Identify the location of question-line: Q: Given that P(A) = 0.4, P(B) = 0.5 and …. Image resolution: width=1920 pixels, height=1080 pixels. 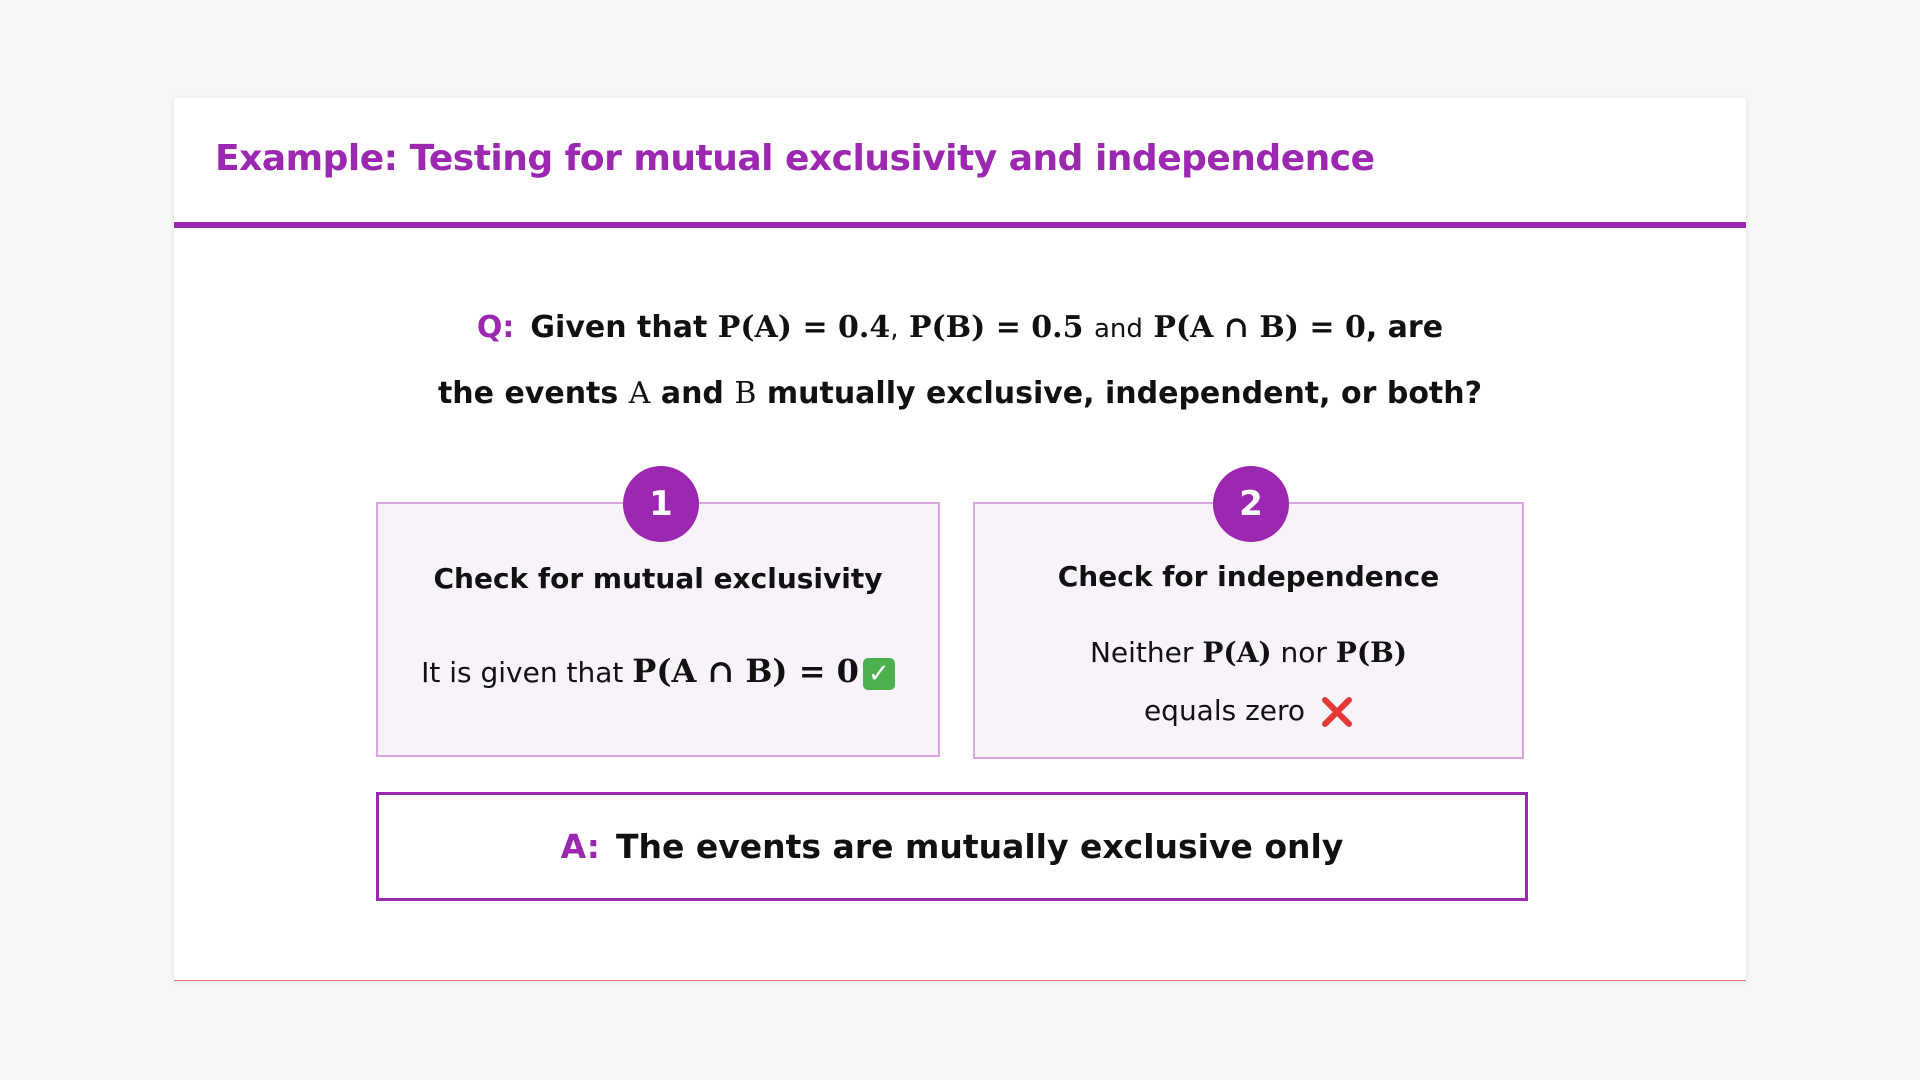
(960, 327).